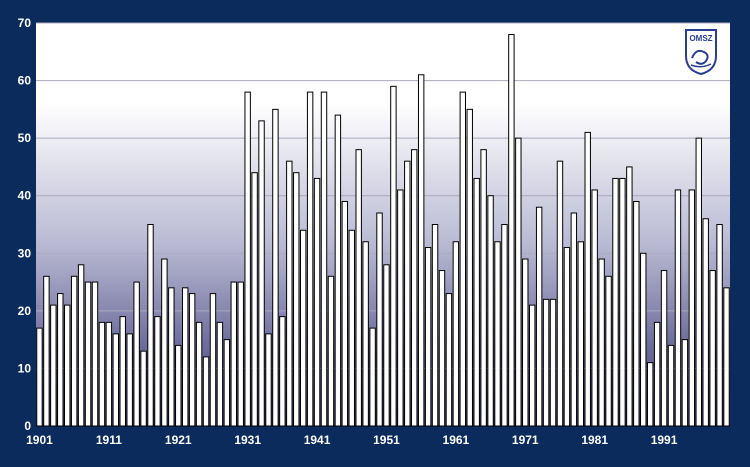  Describe the element at coordinates (351, 328) in the screenshot. I see `bar-1946` at that location.